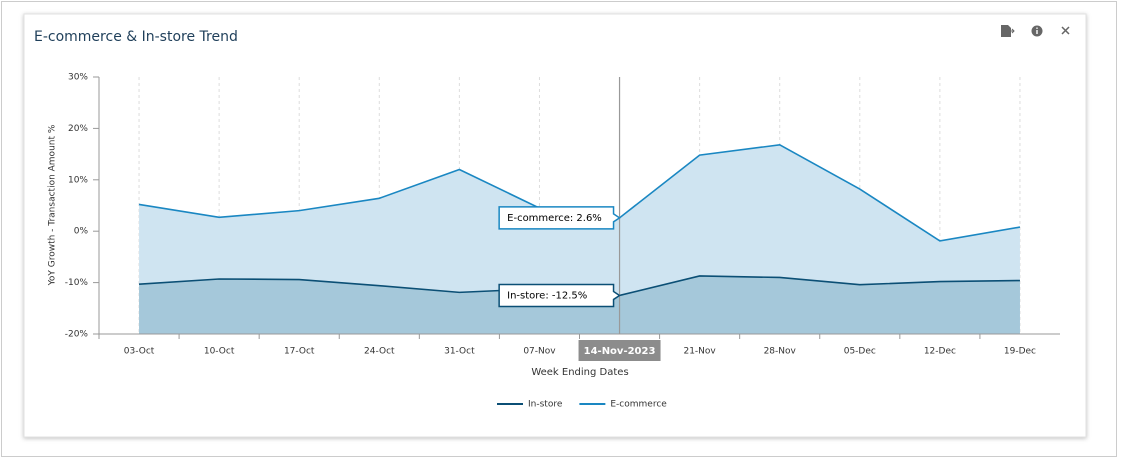 This screenshot has width=1121, height=467. Describe the element at coordinates (1008, 31) in the screenshot. I see `export-icon` at that location.